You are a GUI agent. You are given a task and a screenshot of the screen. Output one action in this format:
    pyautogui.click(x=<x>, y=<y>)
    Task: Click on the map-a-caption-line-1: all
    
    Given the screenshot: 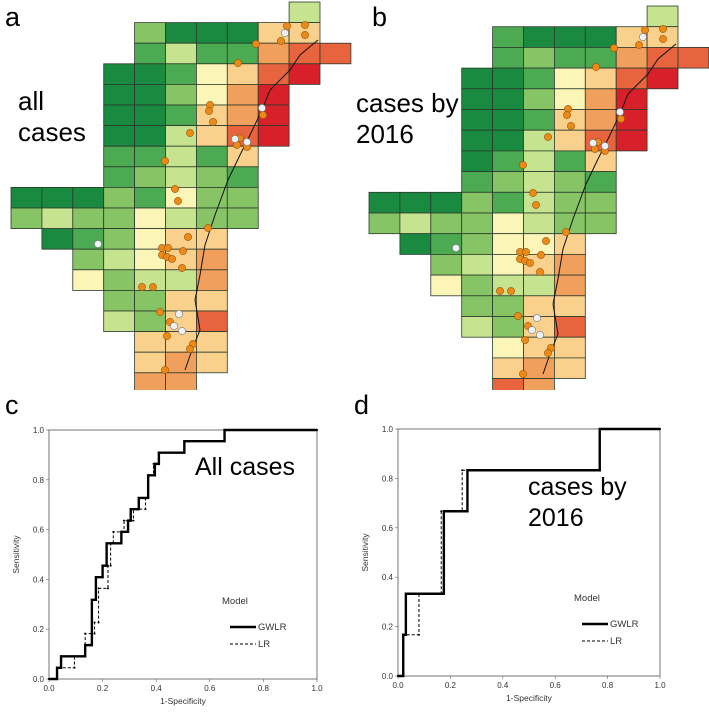 What is the action you would take?
    pyautogui.click(x=31, y=101)
    